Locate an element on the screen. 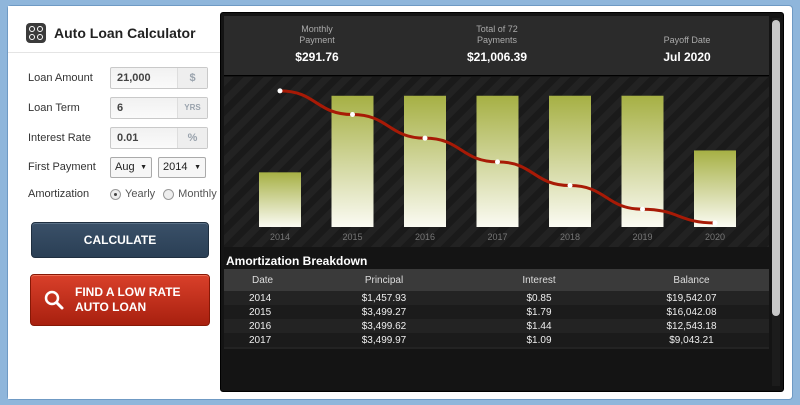 Image resolution: width=800 pixels, height=405 pixels. balance-point-2020 is located at coordinates (715, 223).